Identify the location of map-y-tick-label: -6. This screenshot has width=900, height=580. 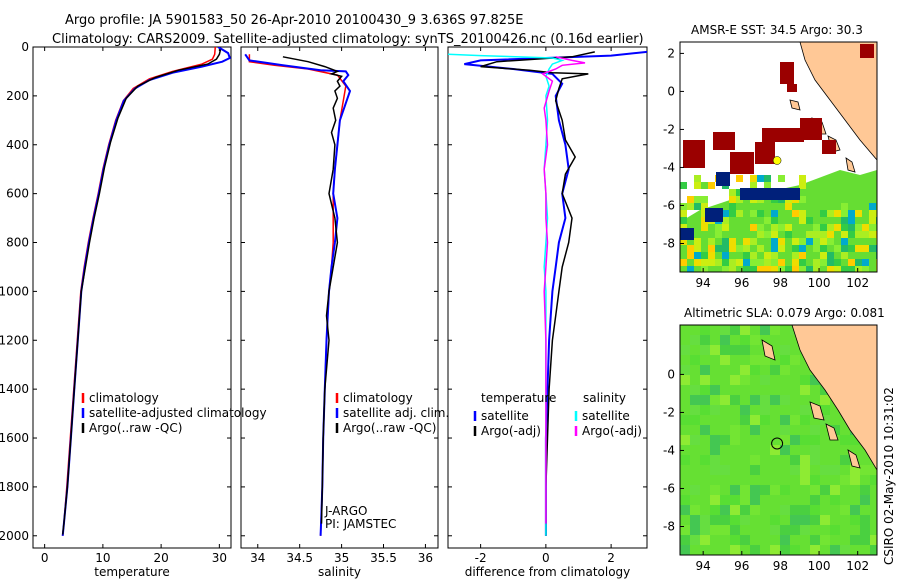
(669, 488).